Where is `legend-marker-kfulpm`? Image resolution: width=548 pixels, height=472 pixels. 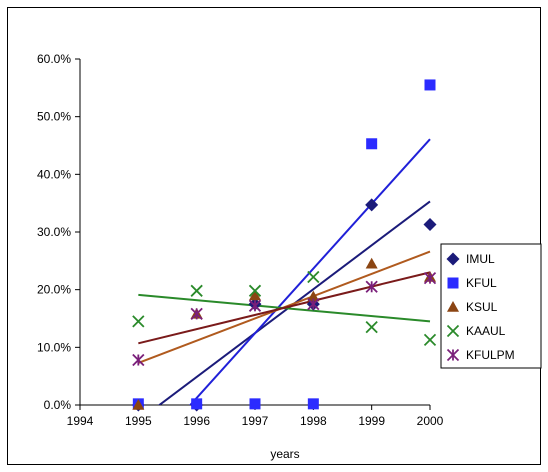
legend-marker-kfulpm is located at coordinates (453, 355).